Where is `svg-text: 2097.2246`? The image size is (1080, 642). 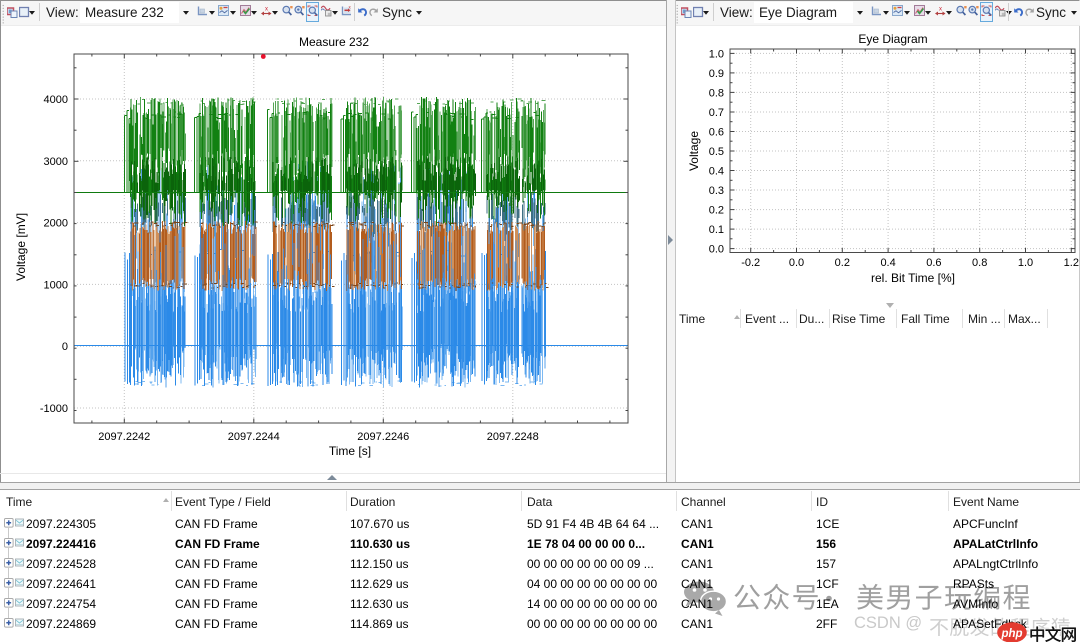 svg-text: 2097.2246 is located at coordinates (383, 437).